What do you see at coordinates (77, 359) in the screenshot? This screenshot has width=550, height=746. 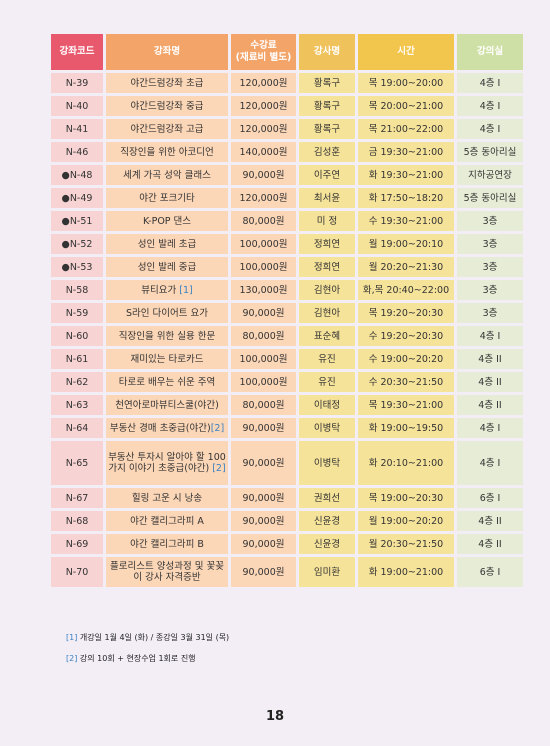 I see `cell-code-text: N-61` at bounding box center [77, 359].